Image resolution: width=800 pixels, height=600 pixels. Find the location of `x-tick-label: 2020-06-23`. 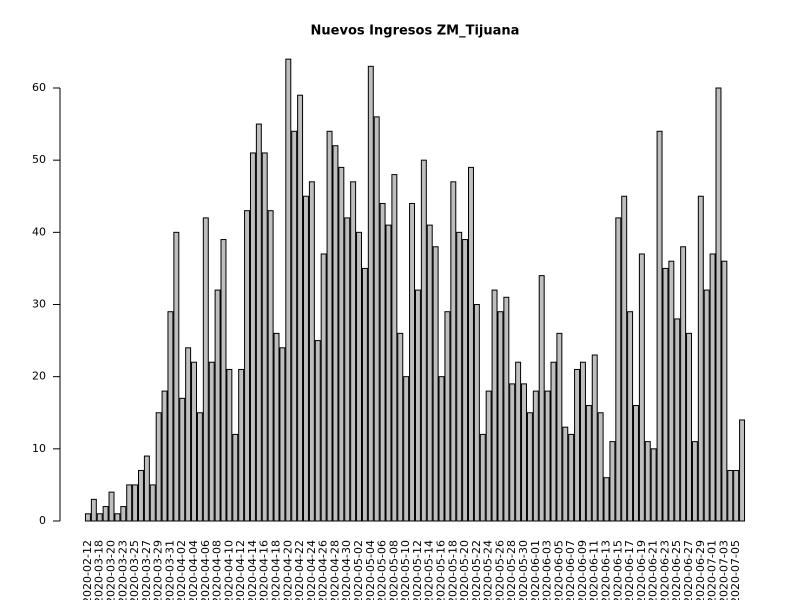

x-tick-label: 2020-06-23 is located at coordinates (664, 570).